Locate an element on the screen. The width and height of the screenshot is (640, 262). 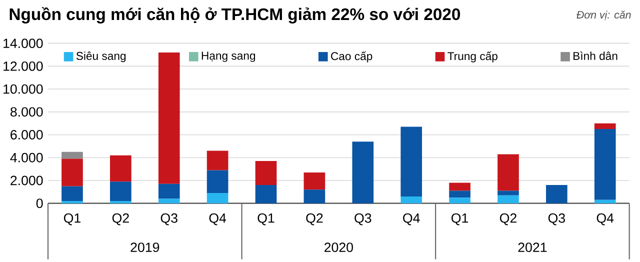
y-tick-label: 0 is located at coordinates (39, 203).